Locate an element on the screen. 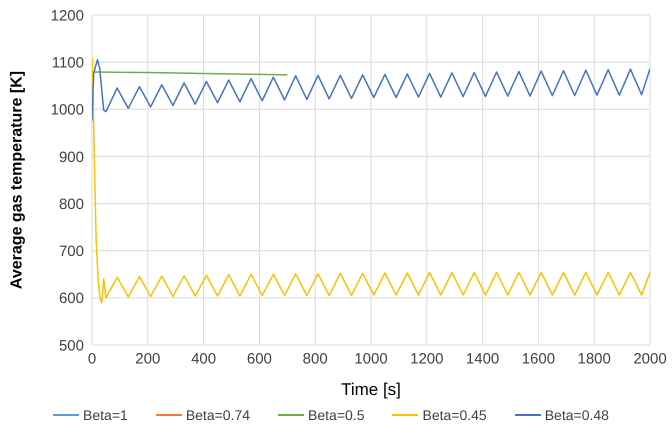 This screenshot has width=672, height=431. legend-label: Beta=0.5 is located at coordinates (336, 415).